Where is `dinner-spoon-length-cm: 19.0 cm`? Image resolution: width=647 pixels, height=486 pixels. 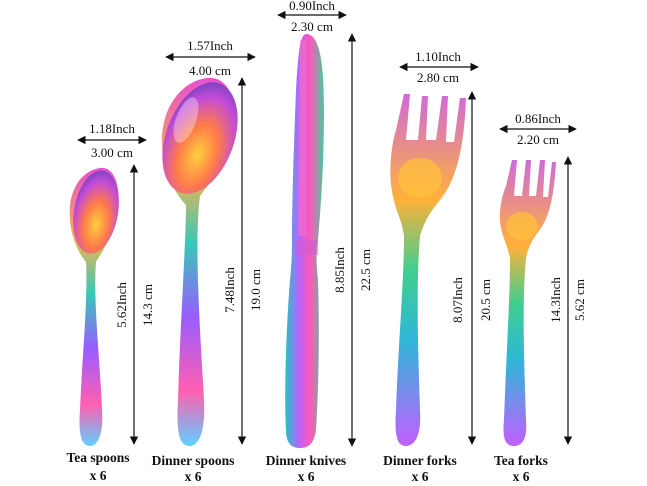 dinner-spoon-length-cm: 19.0 cm is located at coordinates (255, 290).